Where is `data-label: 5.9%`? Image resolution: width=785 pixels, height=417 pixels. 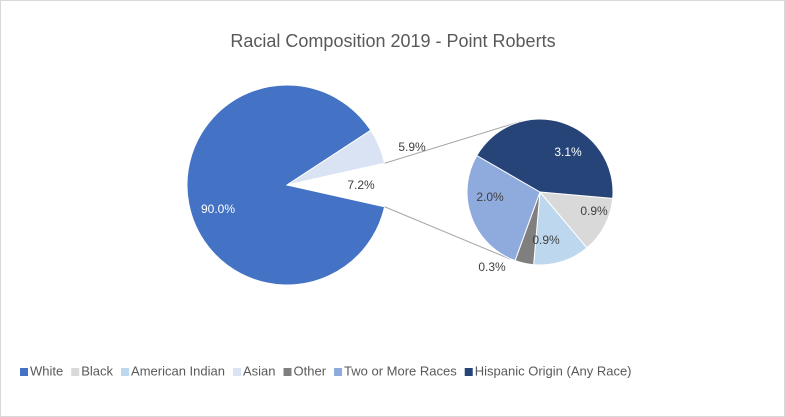
data-label: 5.9% is located at coordinates (412, 147).